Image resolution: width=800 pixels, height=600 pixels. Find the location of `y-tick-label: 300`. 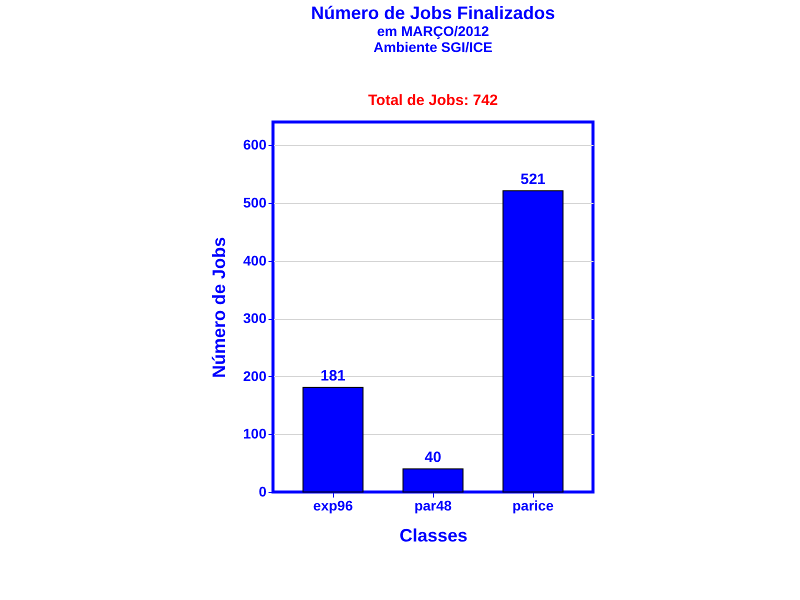

y-tick-label: 300 is located at coordinates (255, 318).